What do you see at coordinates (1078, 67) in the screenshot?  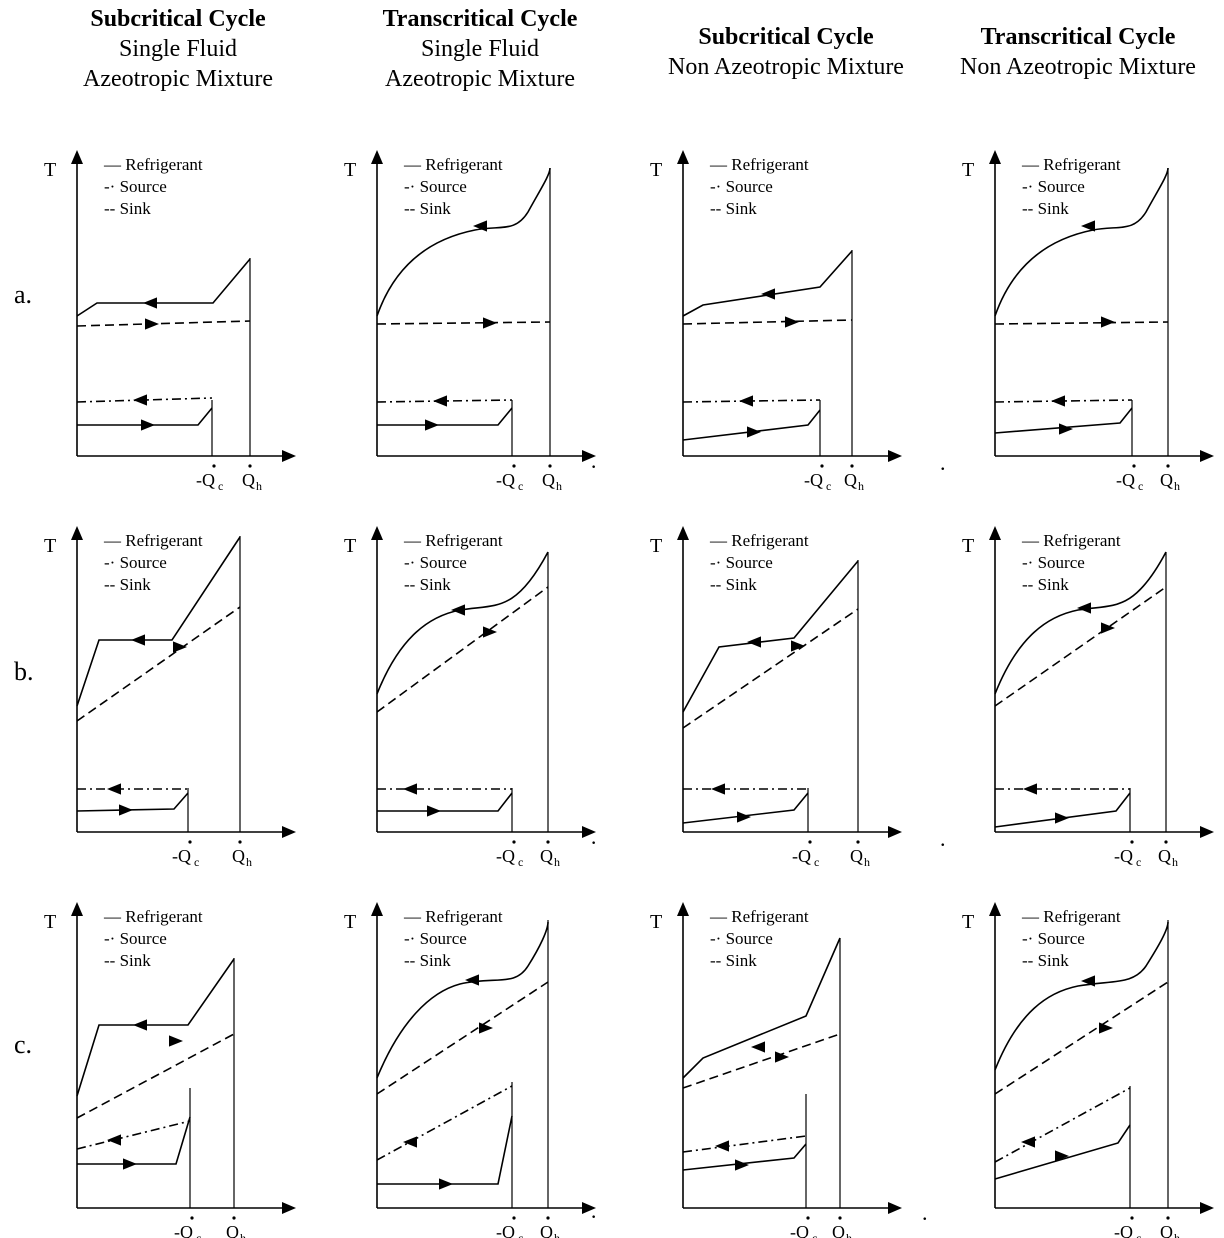 I see `column-subtitle: Non Azeotropic Mixture` at bounding box center [1078, 67].